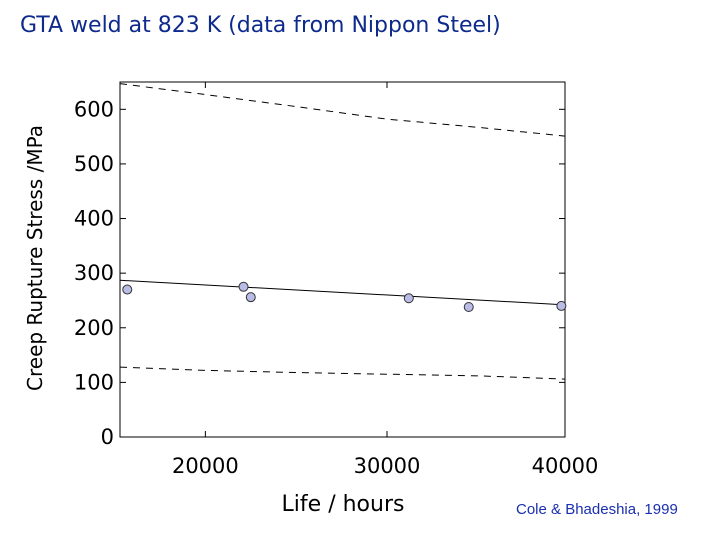 This screenshot has width=719, height=539. Describe the element at coordinates (565, 466) in the screenshot. I see `x-tick-label: 40000` at that location.